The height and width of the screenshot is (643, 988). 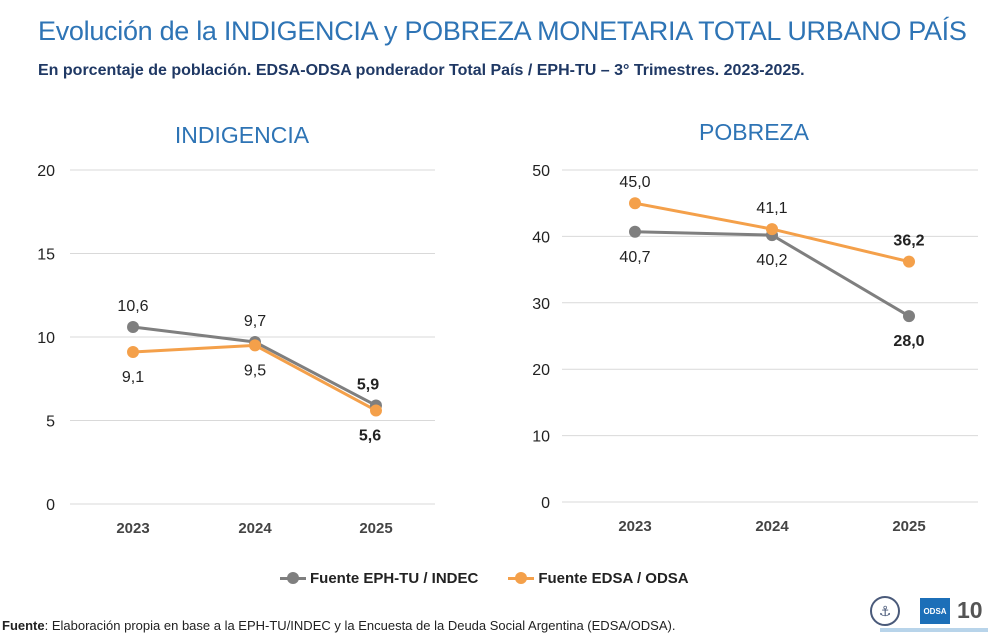 I want to click on legend-swatch-edsa, so click(x=521, y=578).